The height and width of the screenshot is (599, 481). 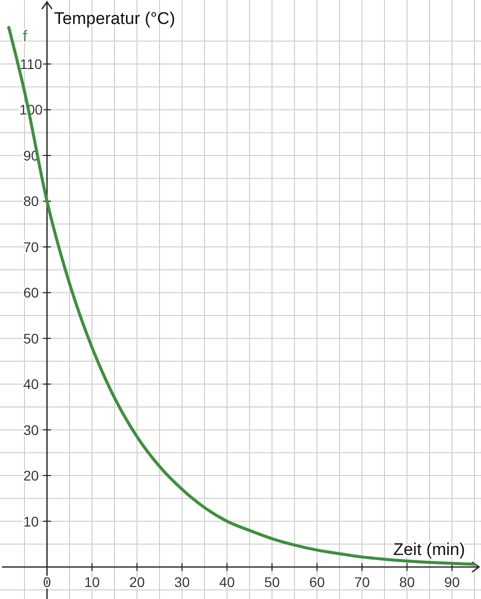 What do you see at coordinates (31, 384) in the screenshot?
I see `y-tick-label: 40` at bounding box center [31, 384].